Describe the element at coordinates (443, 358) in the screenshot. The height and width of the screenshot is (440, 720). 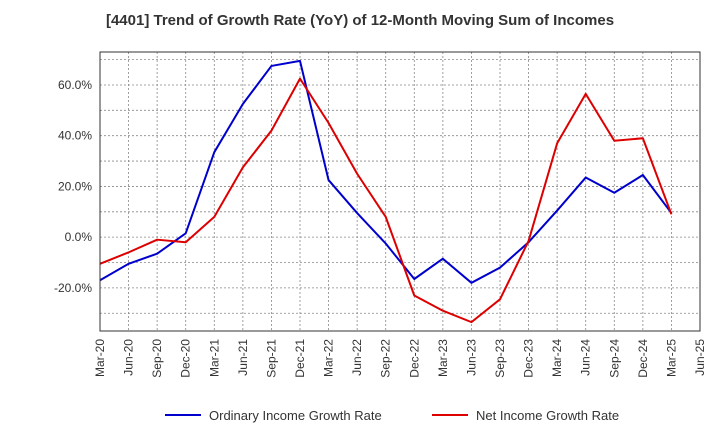
I see `x-tick-label: Mar-23` at that location.